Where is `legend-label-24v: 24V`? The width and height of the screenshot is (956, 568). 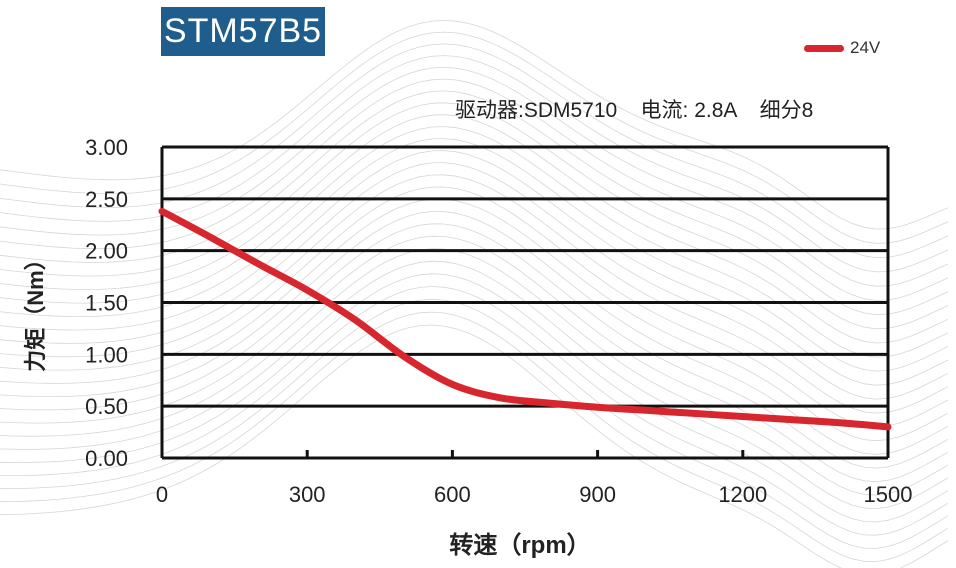 legend-label-24v: 24V is located at coordinates (865, 47).